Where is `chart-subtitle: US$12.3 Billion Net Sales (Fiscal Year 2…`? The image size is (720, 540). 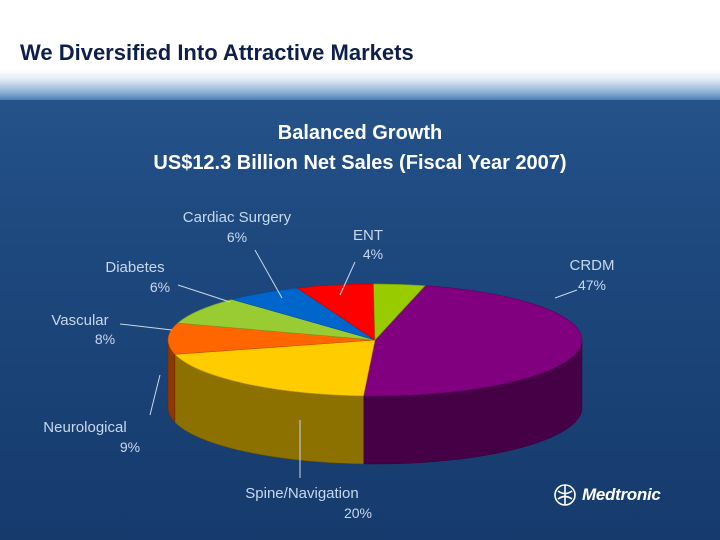
chart-subtitle: US$12.3 Billion Net Sales (Fiscal Year 2… is located at coordinates (360, 163).